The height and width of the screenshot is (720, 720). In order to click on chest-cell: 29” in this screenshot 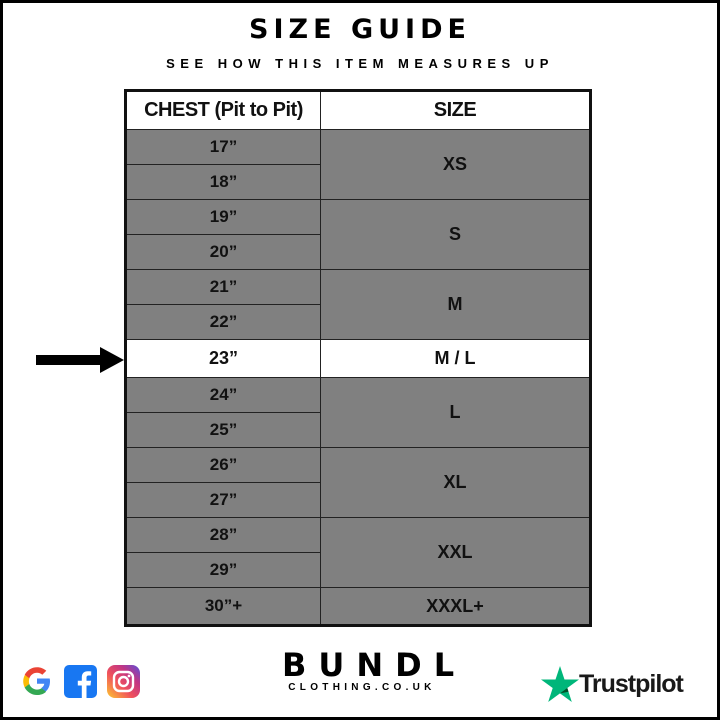, I will do `click(223, 570)`.